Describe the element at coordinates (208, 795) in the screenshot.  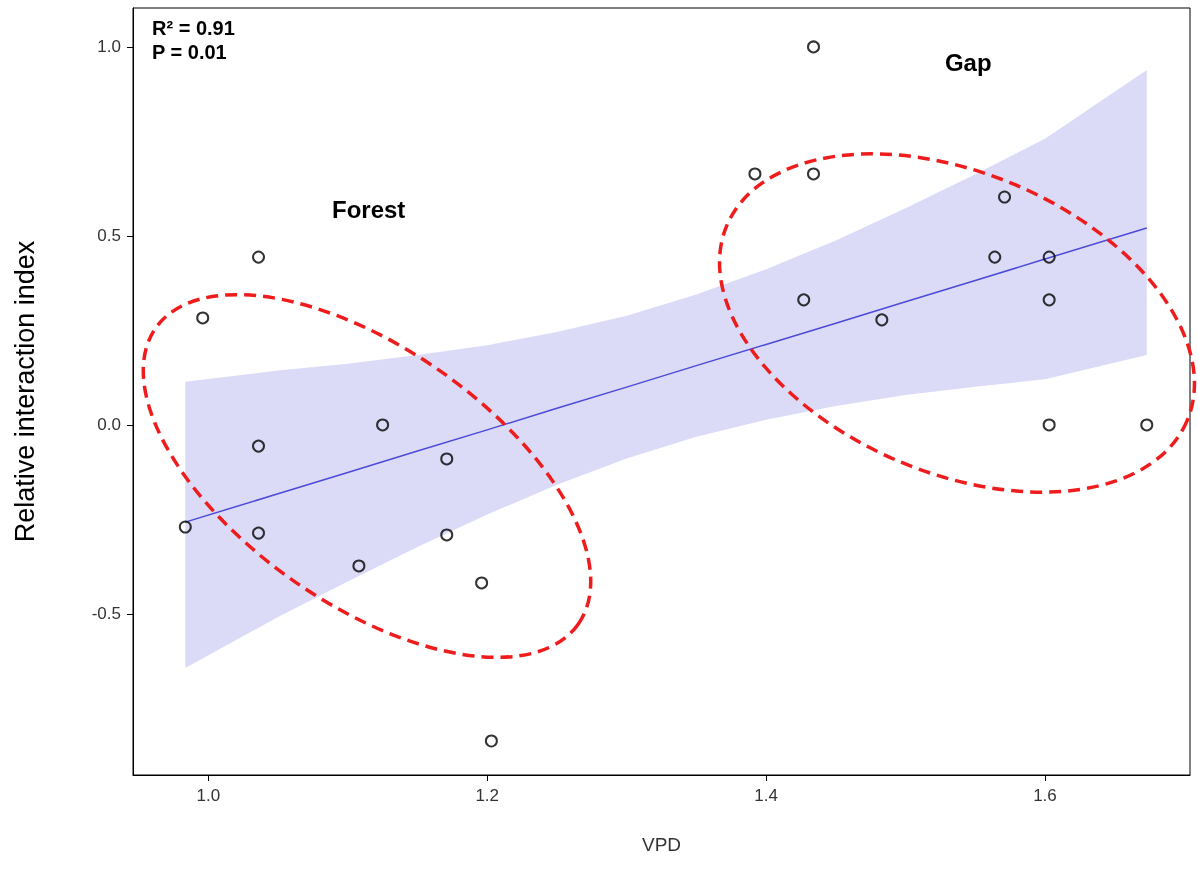
I see `x-tick-label: 1.0` at that location.